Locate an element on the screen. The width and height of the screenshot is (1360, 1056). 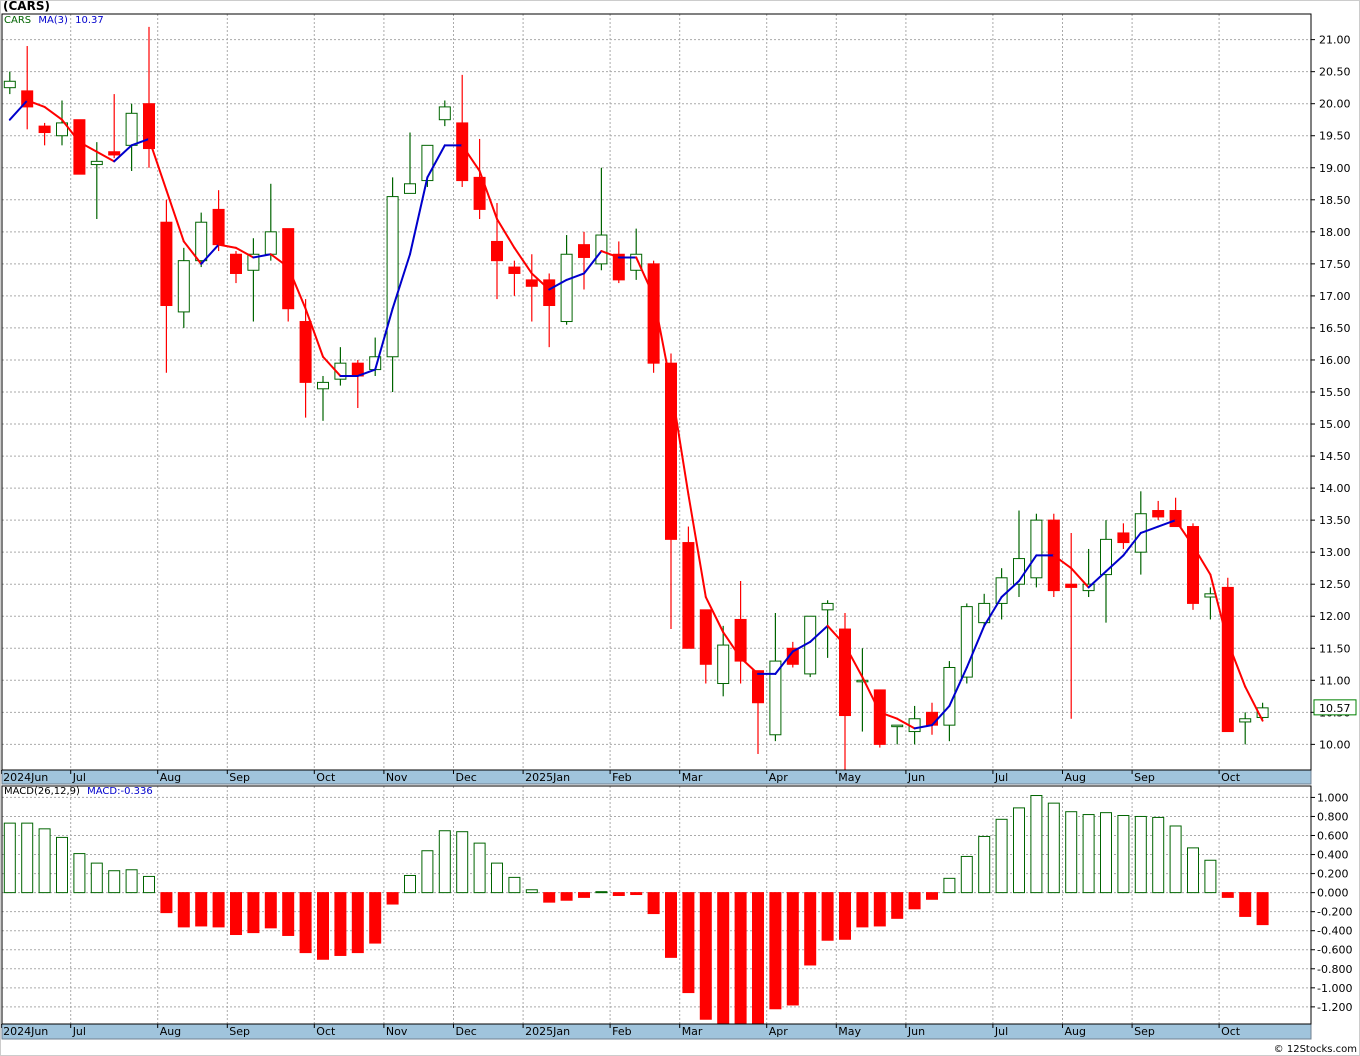
x-tick-label: Feb is located at coordinates (621, 1031).